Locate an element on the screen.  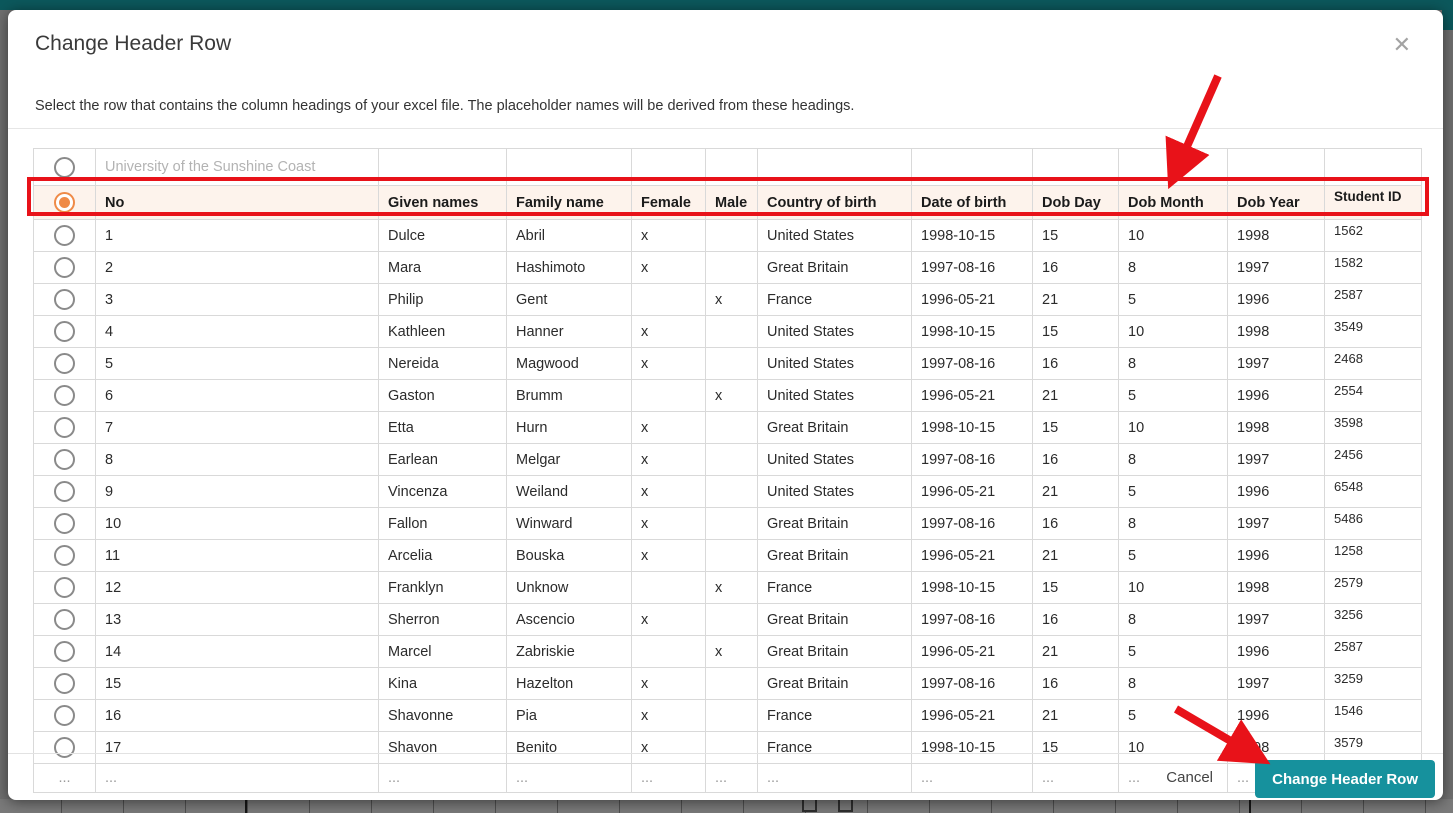
cell: Magwood is located at coordinates (569, 363).